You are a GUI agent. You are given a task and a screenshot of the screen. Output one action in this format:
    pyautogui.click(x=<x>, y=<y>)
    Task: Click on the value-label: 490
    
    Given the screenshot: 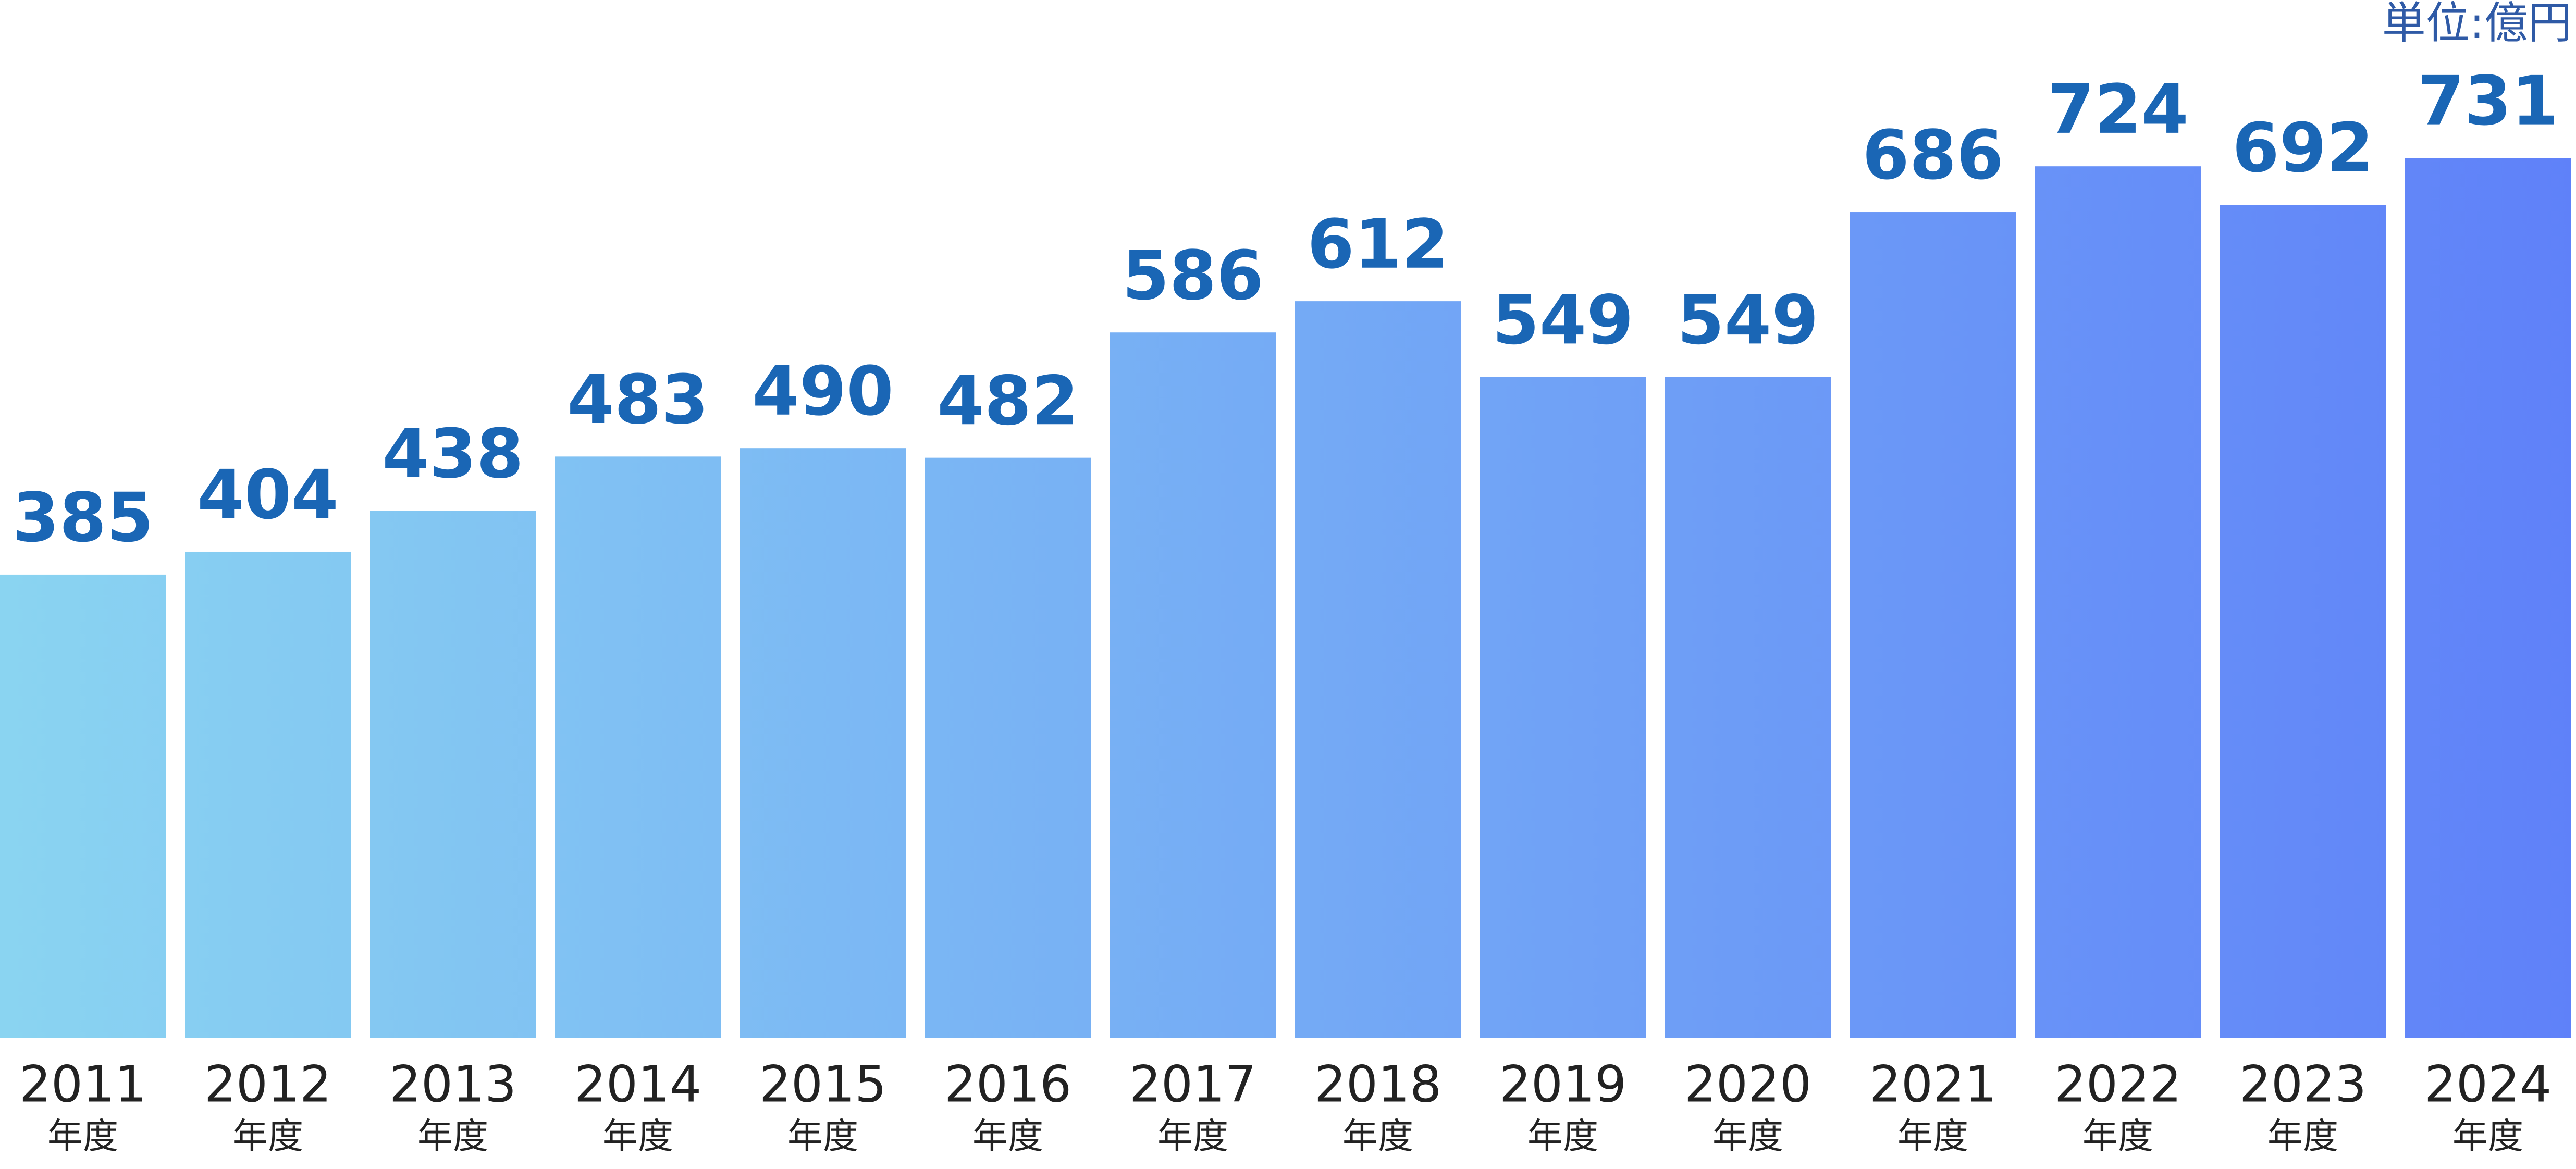 What is the action you would take?
    pyautogui.click(x=822, y=391)
    